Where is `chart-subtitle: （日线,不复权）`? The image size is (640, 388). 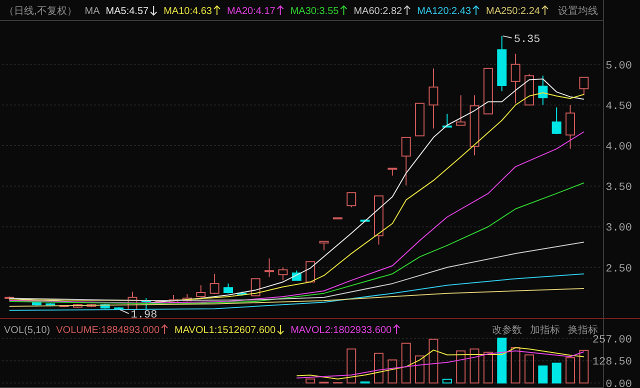
chart-subtitle: （日线,不复权） is located at coordinates (40, 11).